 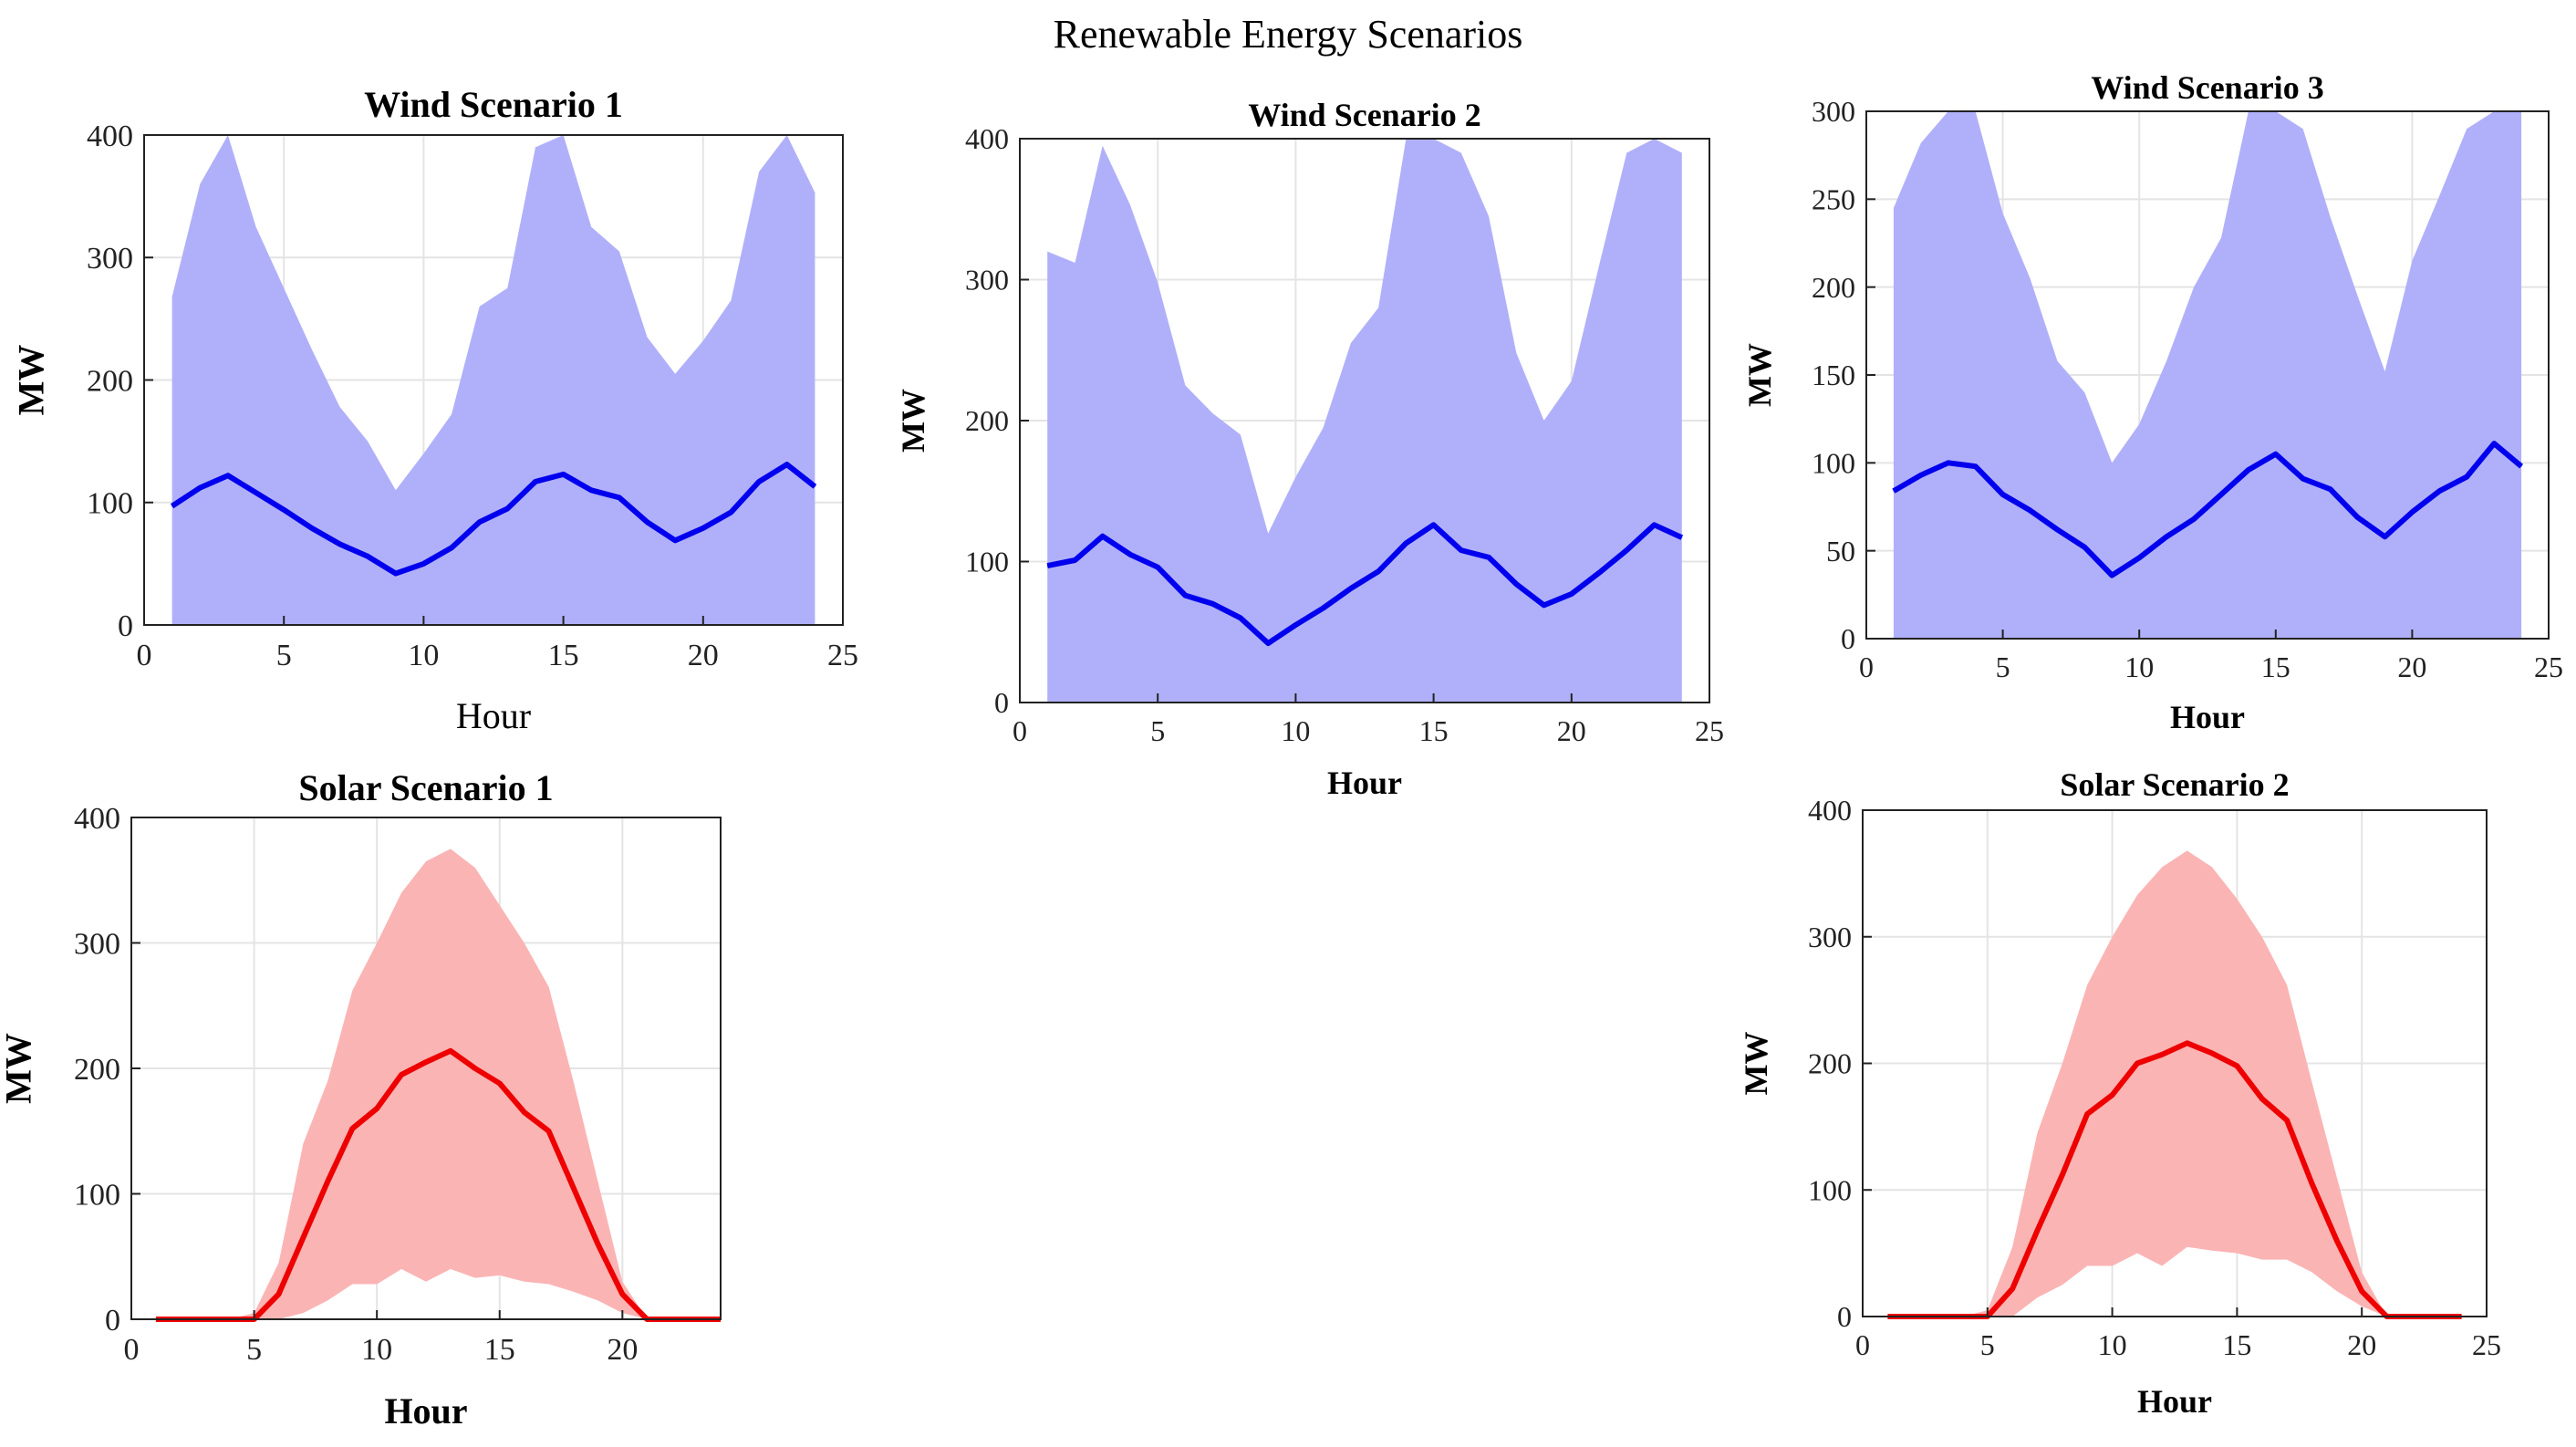 I want to click on chart-title: Wind Scenario 2, so click(x=1364, y=115).